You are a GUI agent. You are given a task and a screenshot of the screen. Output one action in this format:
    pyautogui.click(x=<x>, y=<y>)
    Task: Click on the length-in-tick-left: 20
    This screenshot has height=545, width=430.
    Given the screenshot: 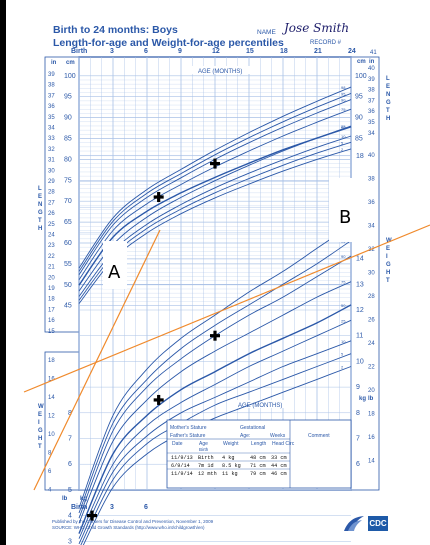 What is the action you would take?
    pyautogui.click(x=51, y=278)
    